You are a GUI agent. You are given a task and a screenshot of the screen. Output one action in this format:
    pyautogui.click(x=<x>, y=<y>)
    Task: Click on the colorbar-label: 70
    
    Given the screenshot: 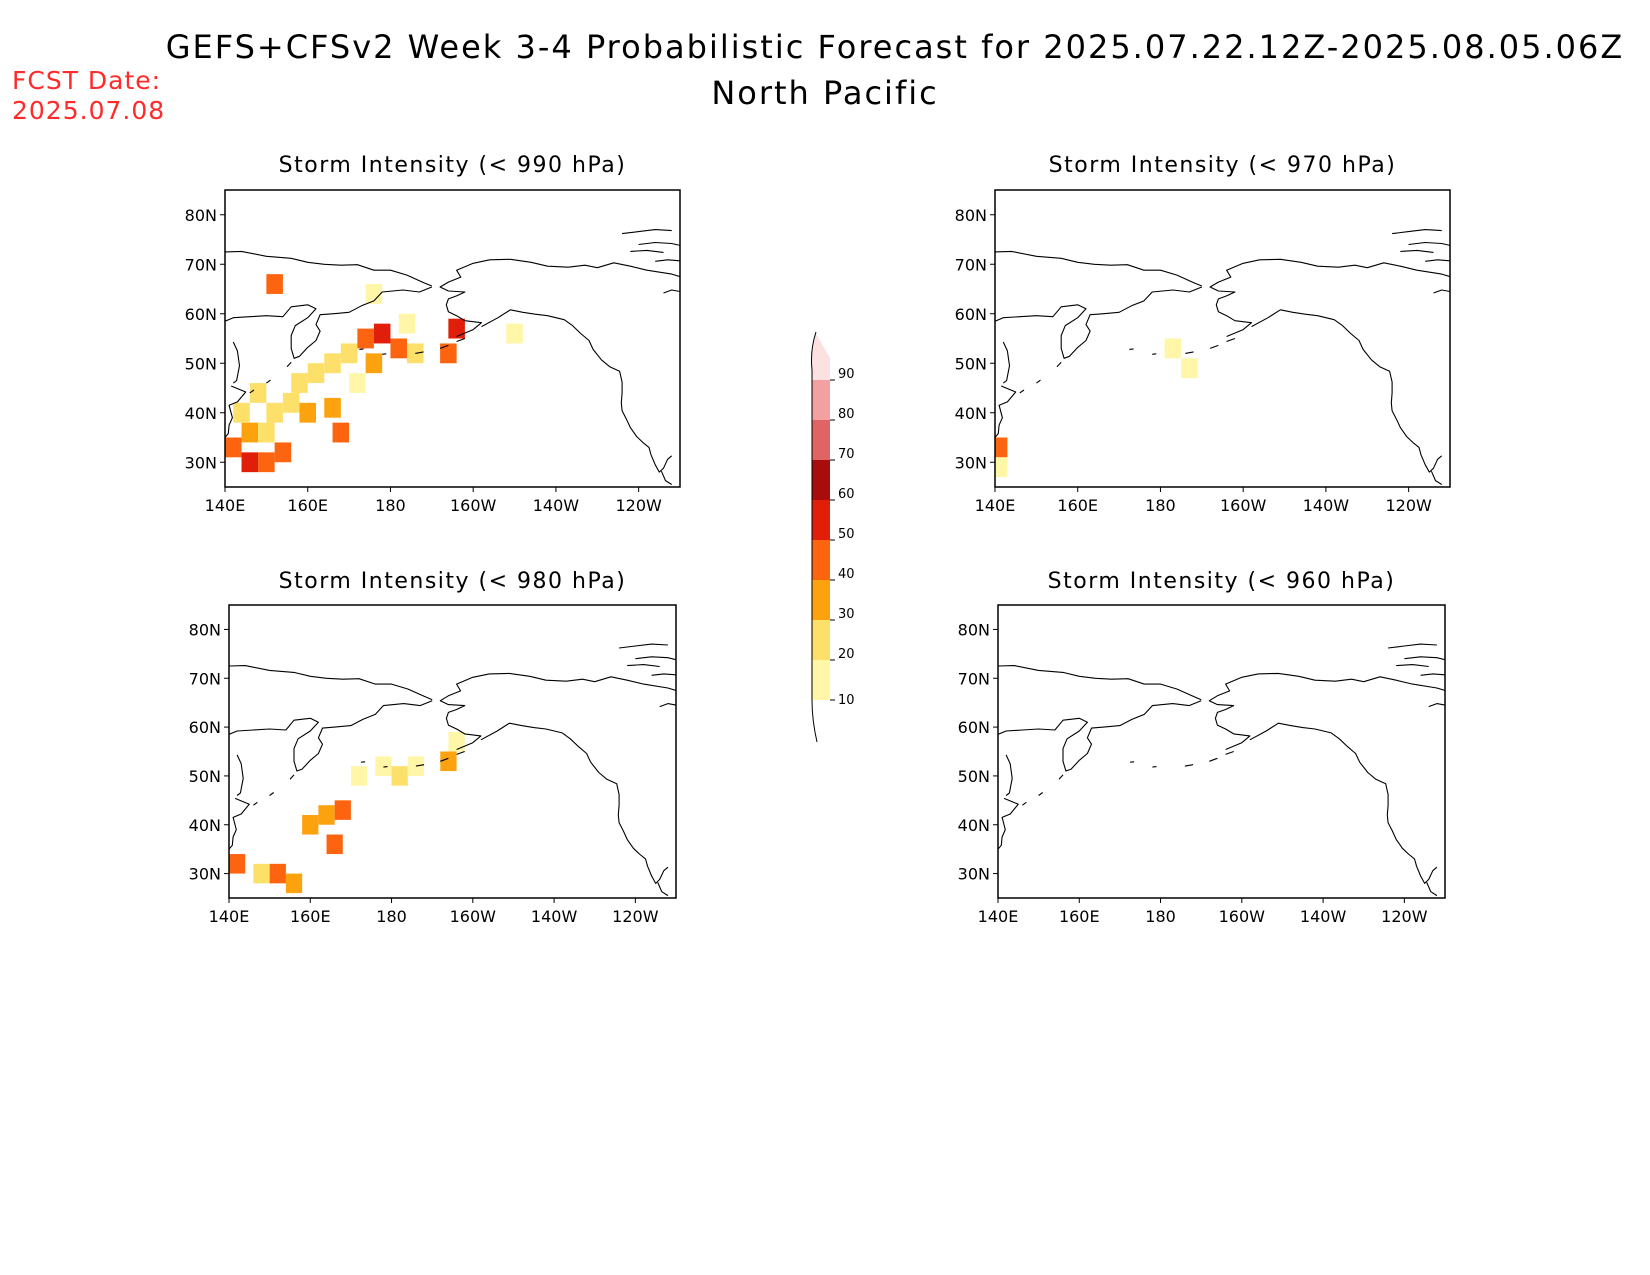 What is the action you would take?
    pyautogui.click(x=846, y=454)
    